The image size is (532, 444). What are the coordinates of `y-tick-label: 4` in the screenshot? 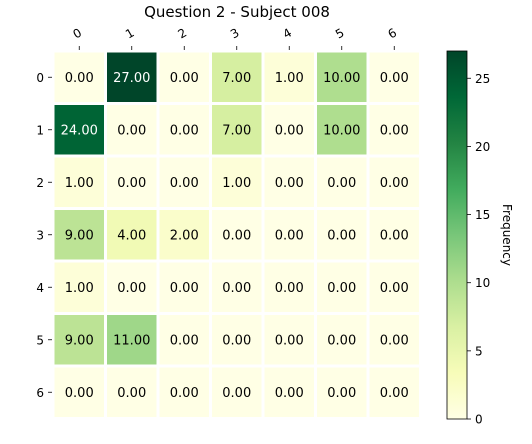 It's located at (40, 288).